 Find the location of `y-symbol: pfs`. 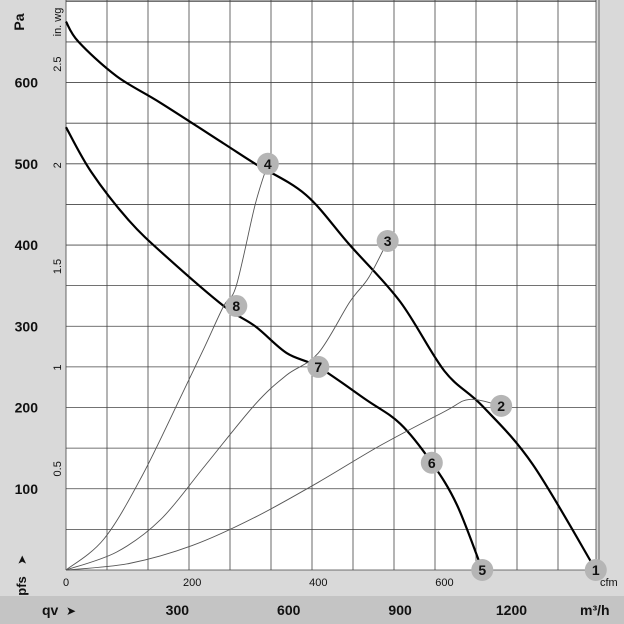

y-symbol: pfs is located at coordinates (21, 586).